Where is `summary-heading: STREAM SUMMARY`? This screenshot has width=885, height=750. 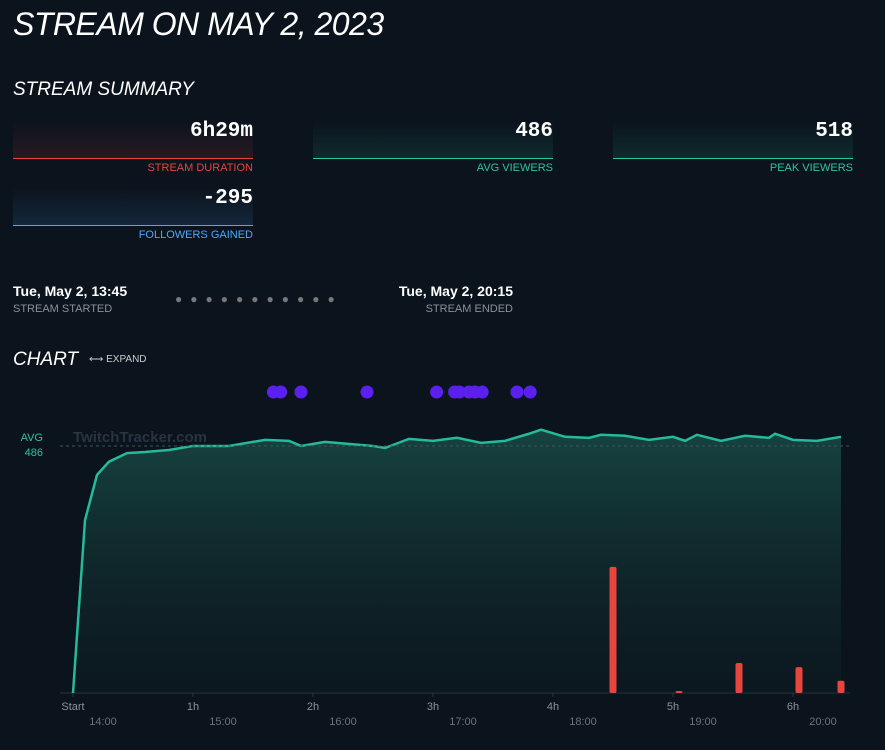
summary-heading: STREAM SUMMARY is located at coordinates (103, 89).